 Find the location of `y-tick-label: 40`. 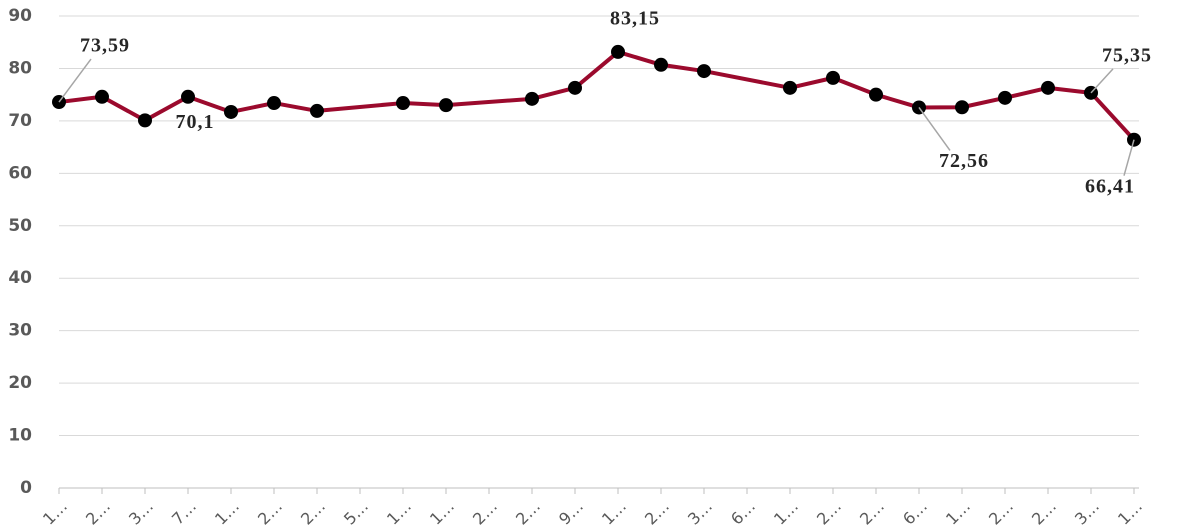

y-tick-label: 40 is located at coordinates (20, 278).